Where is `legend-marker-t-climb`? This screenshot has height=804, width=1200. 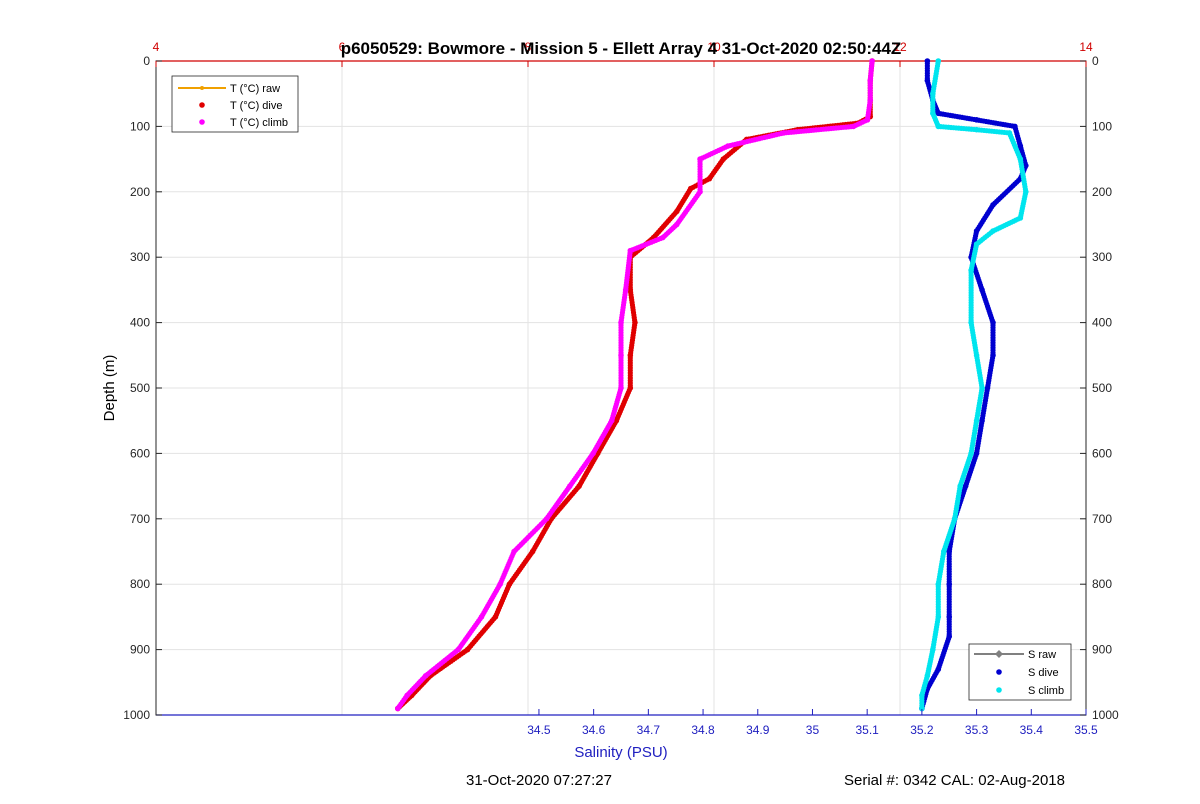
legend-marker-t-climb is located at coordinates (202, 122).